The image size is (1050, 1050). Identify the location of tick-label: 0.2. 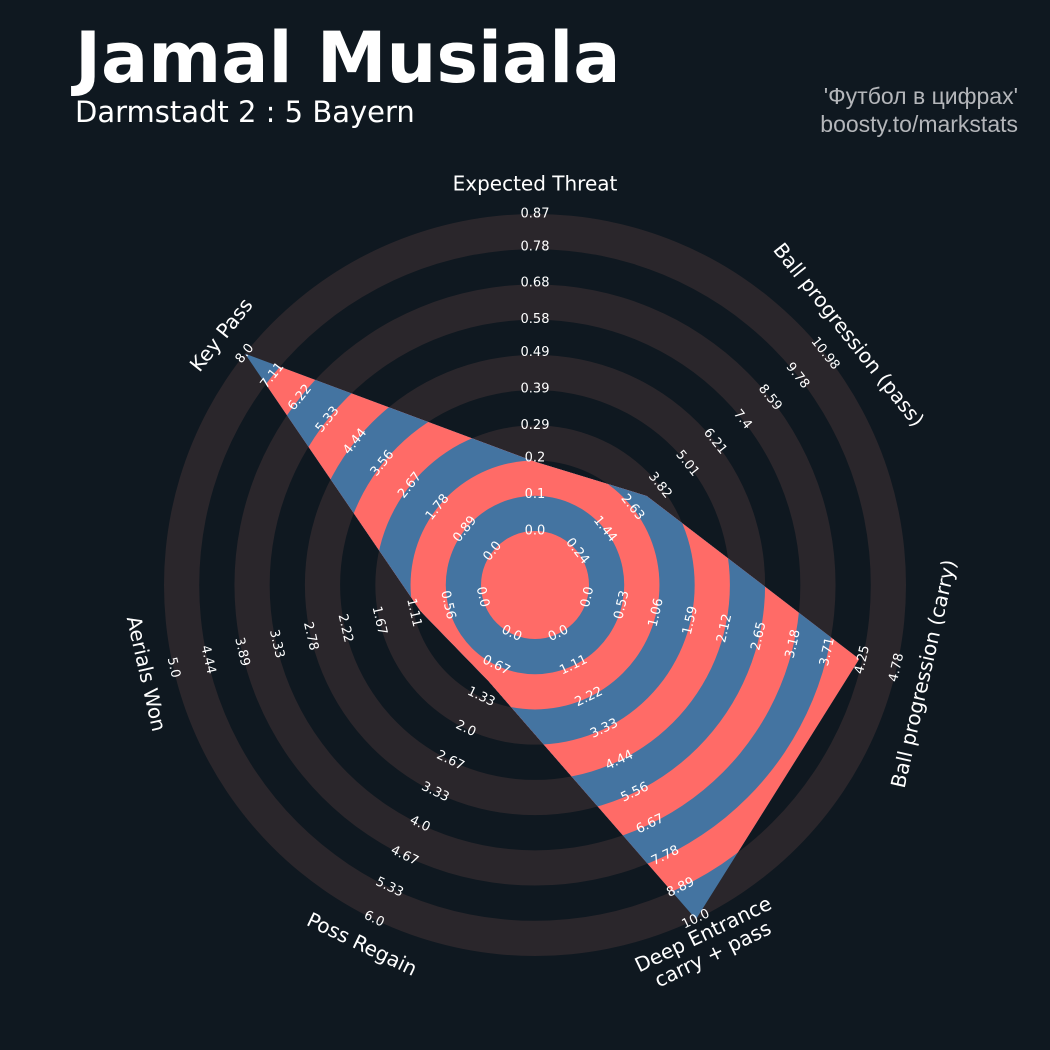
(535, 458).